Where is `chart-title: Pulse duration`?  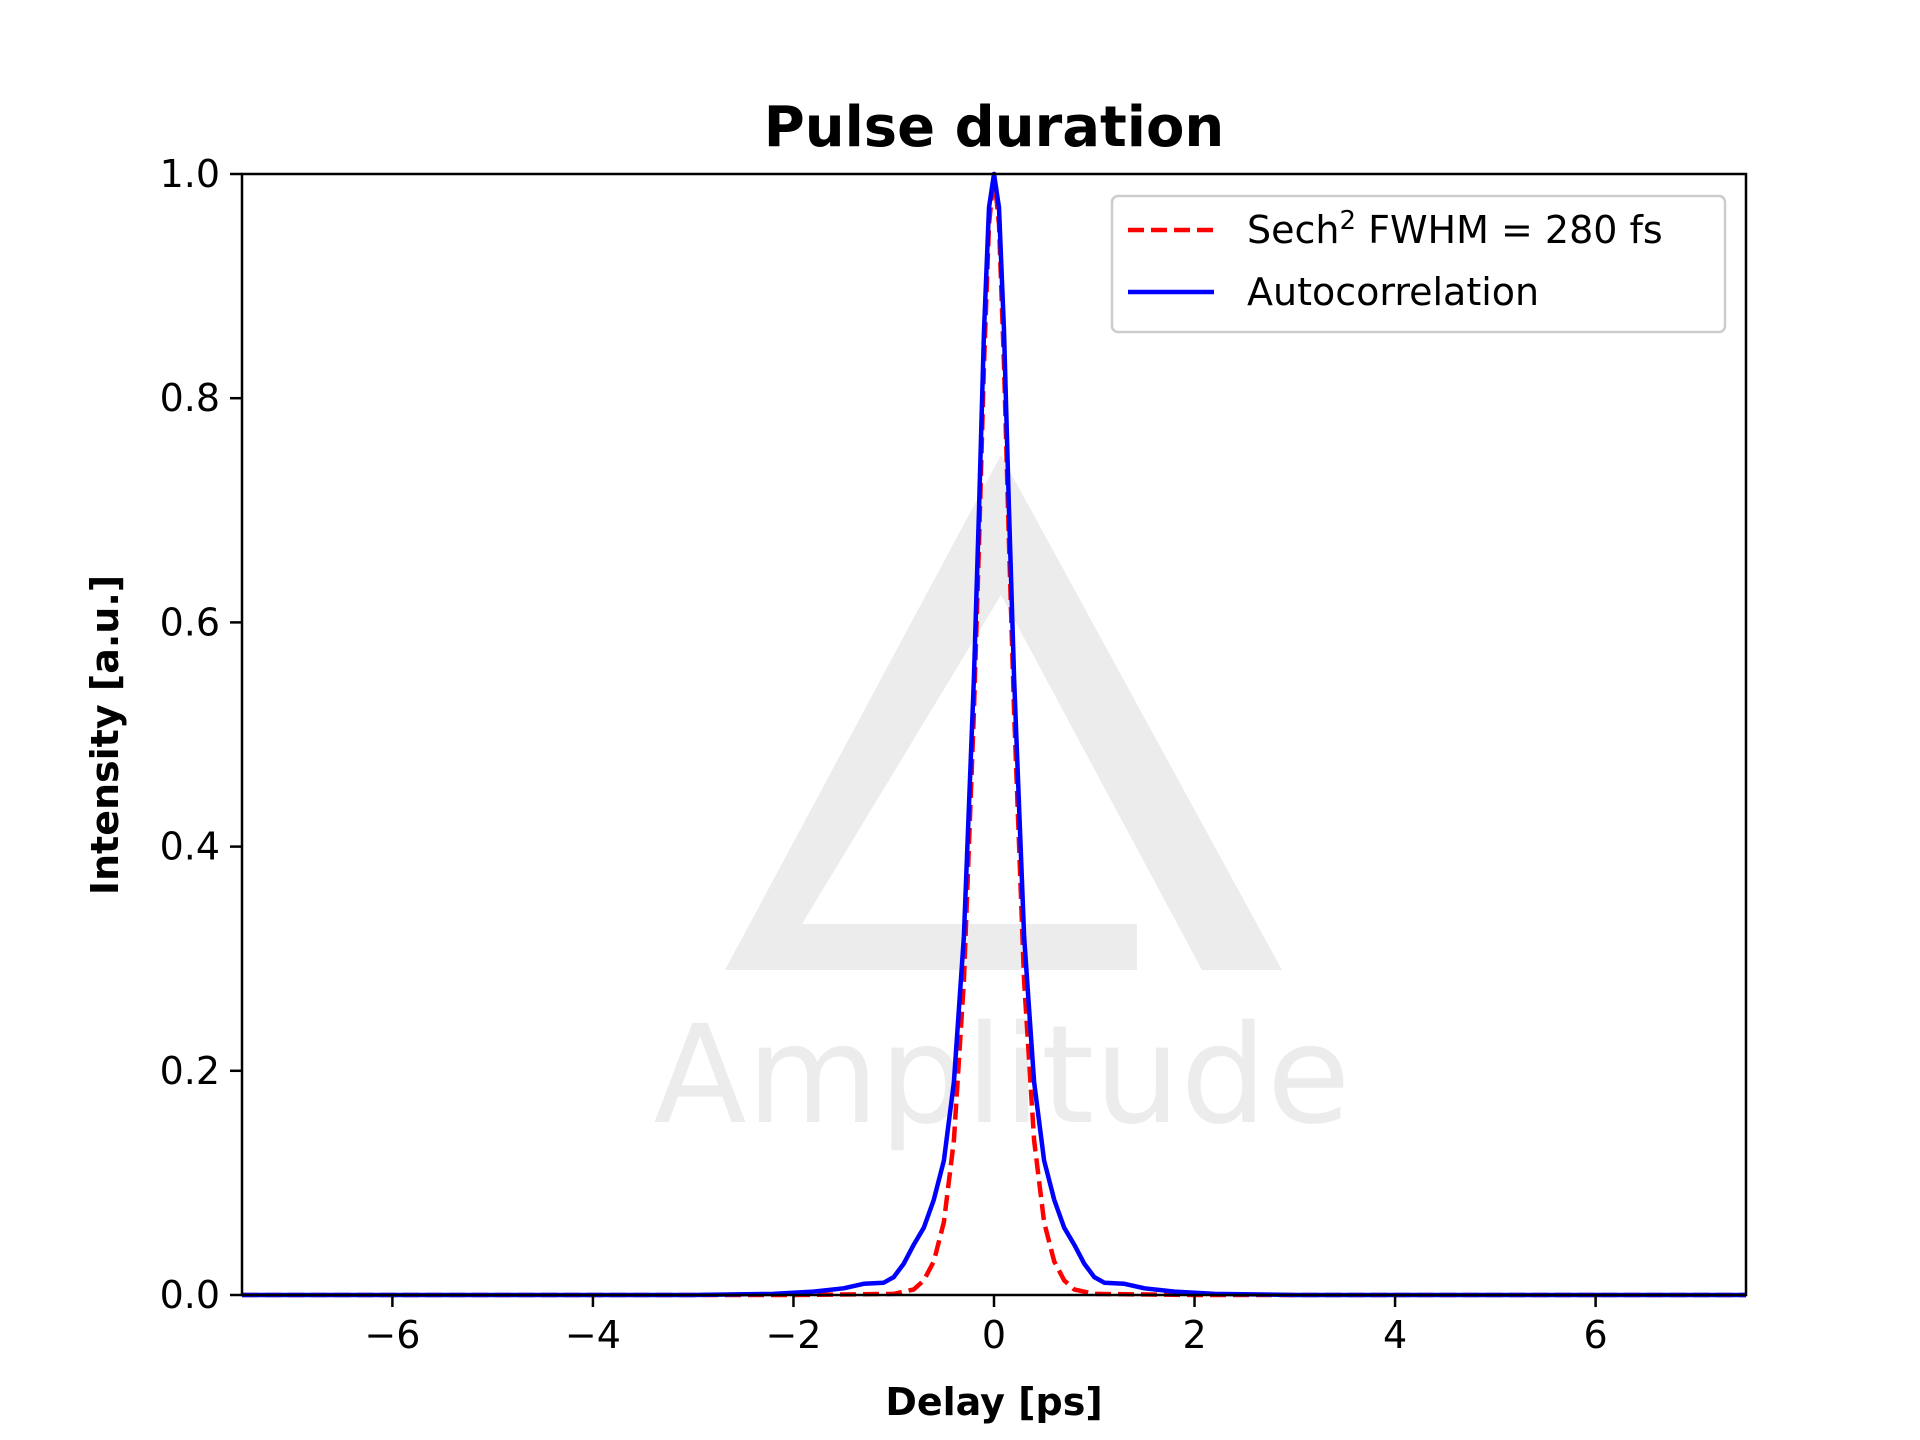
chart-title: Pulse duration is located at coordinates (994, 127).